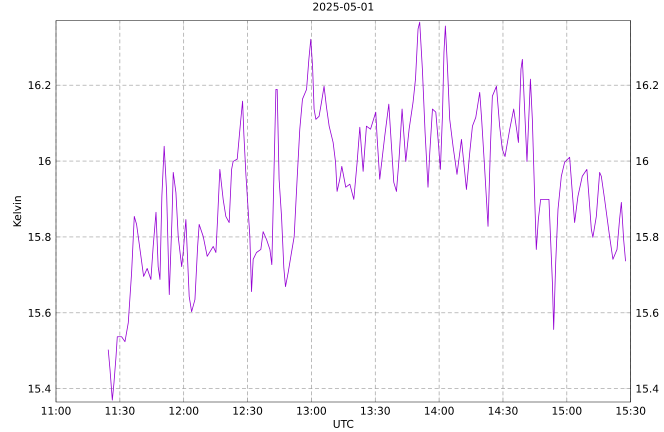 This screenshot has height=432, width=664. Describe the element at coordinates (311, 410) in the screenshot. I see `x-tick-label: 13:00` at that location.